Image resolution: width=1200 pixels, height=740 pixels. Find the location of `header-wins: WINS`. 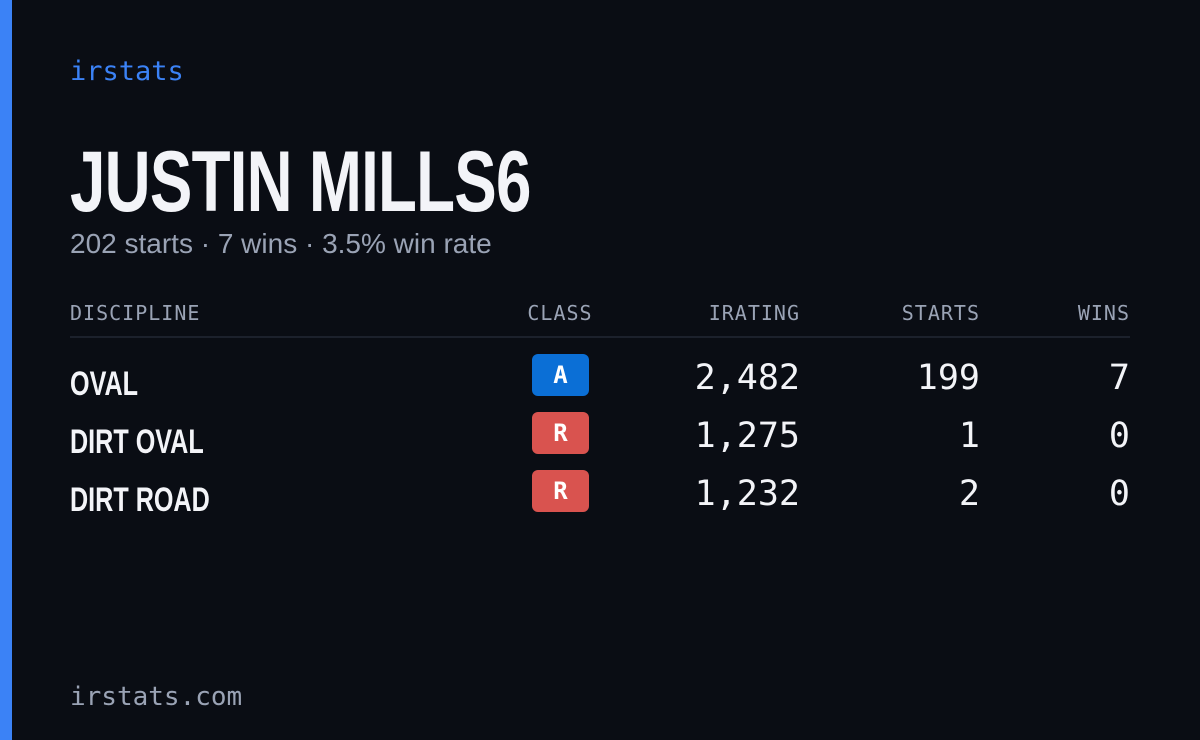

header-wins: WINS is located at coordinates (1103, 313).